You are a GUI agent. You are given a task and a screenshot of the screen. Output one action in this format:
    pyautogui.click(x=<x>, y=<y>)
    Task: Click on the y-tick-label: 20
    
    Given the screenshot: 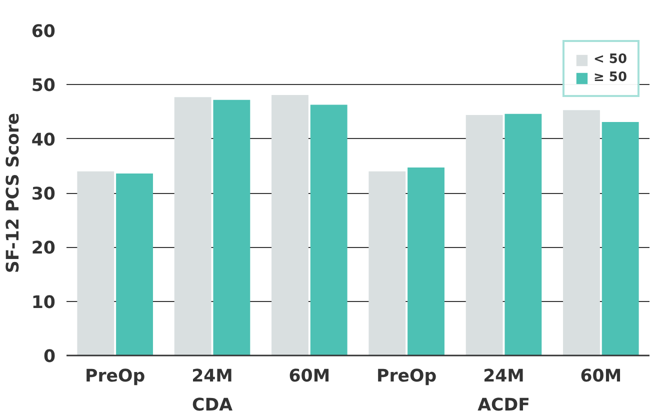 What is the action you would take?
    pyautogui.click(x=43, y=248)
    